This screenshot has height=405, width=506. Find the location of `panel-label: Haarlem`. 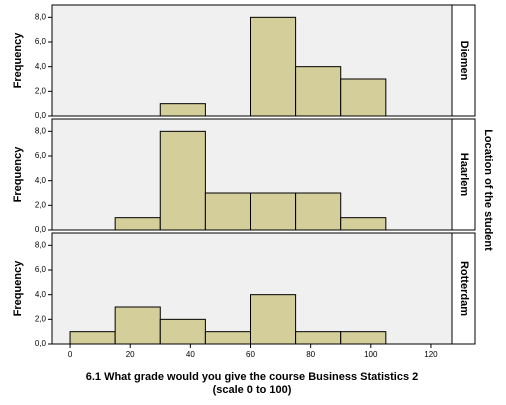

panel-label: Haarlem is located at coordinates (464, 175).